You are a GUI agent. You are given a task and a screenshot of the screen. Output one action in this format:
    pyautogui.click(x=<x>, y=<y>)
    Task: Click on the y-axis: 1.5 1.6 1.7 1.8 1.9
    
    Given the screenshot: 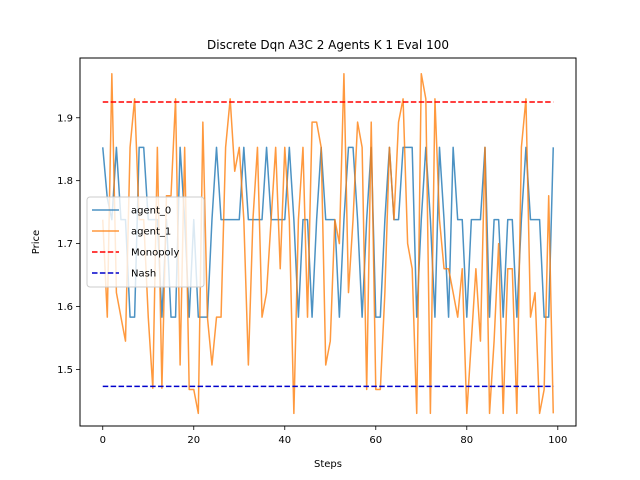 What is the action you would take?
    pyautogui.click(x=68, y=244)
    